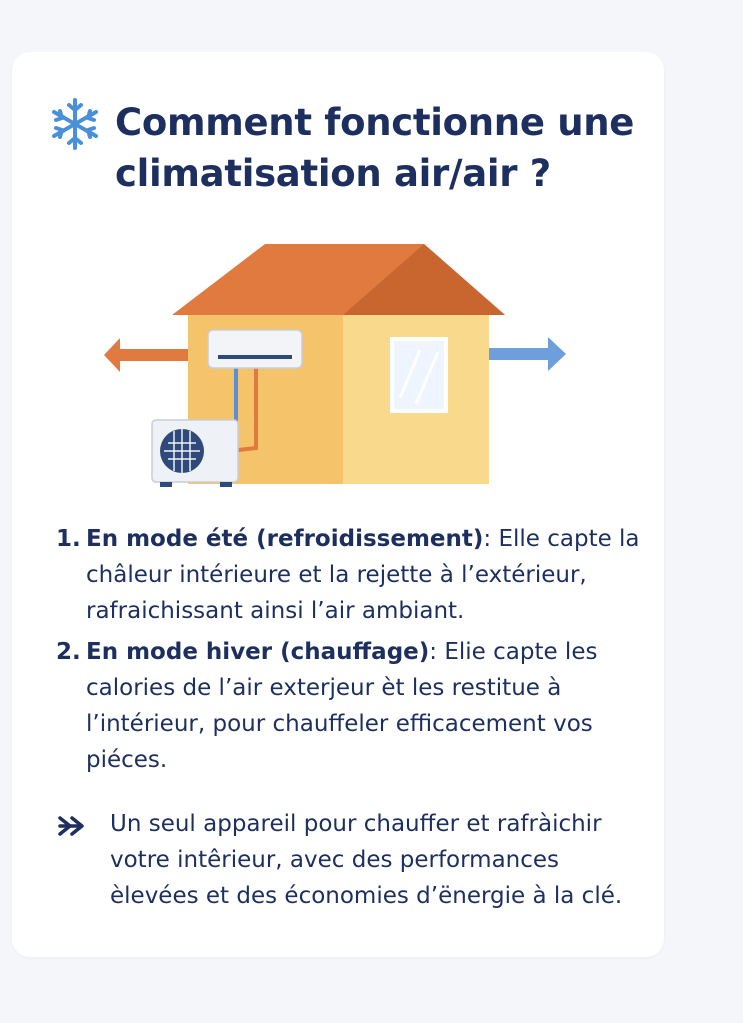 This screenshot has width=743, height=1023. Describe the element at coordinates (335, 365) in the screenshot. I see `house-ac-illustration` at that location.